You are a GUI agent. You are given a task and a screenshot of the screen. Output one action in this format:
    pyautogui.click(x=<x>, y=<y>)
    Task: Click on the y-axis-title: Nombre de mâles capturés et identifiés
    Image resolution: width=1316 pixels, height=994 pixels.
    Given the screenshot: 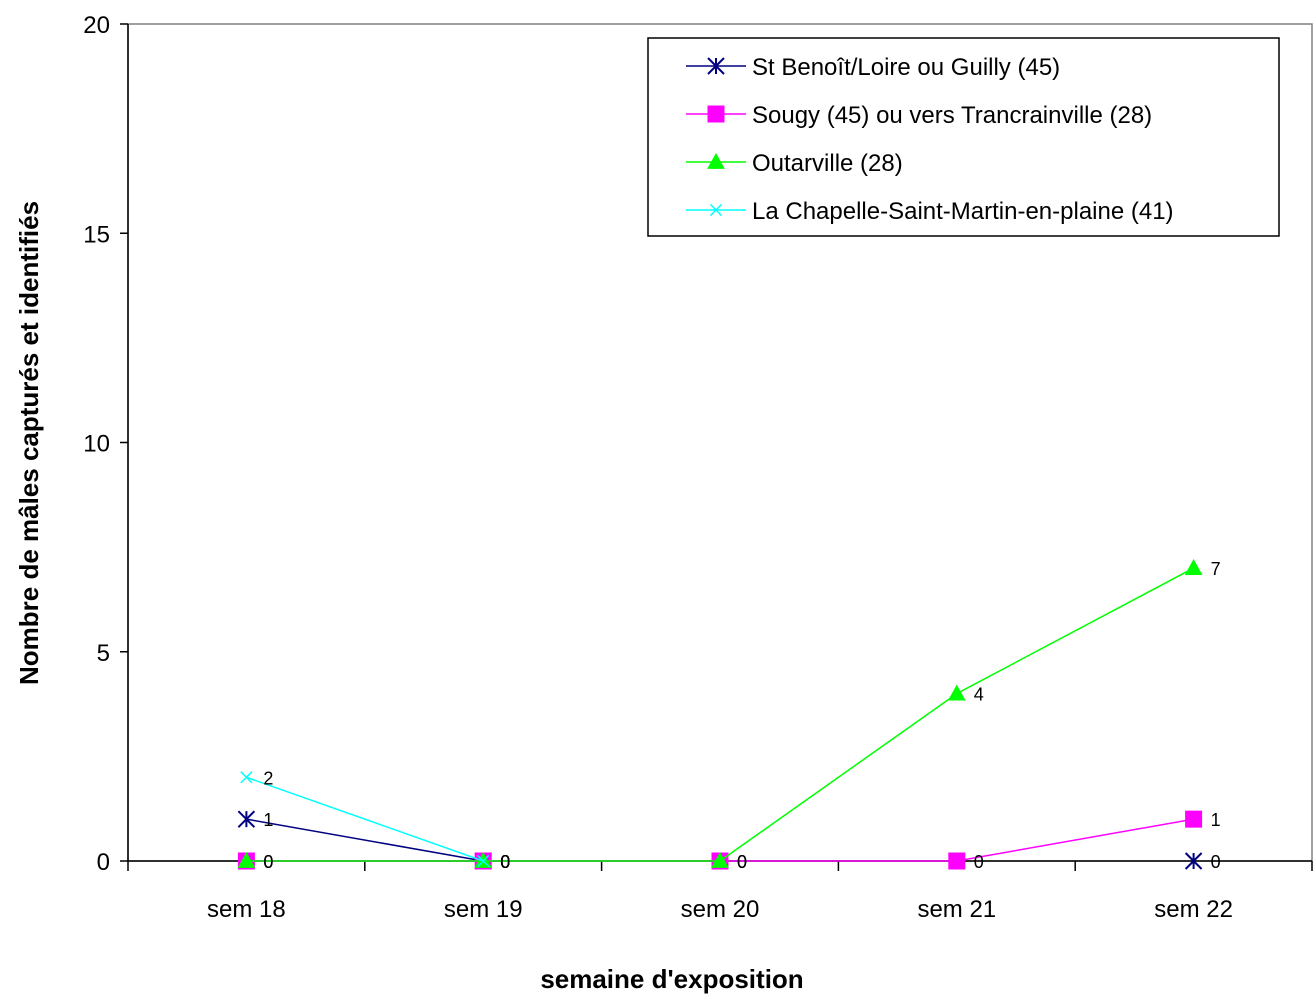 What is the action you would take?
    pyautogui.click(x=29, y=443)
    